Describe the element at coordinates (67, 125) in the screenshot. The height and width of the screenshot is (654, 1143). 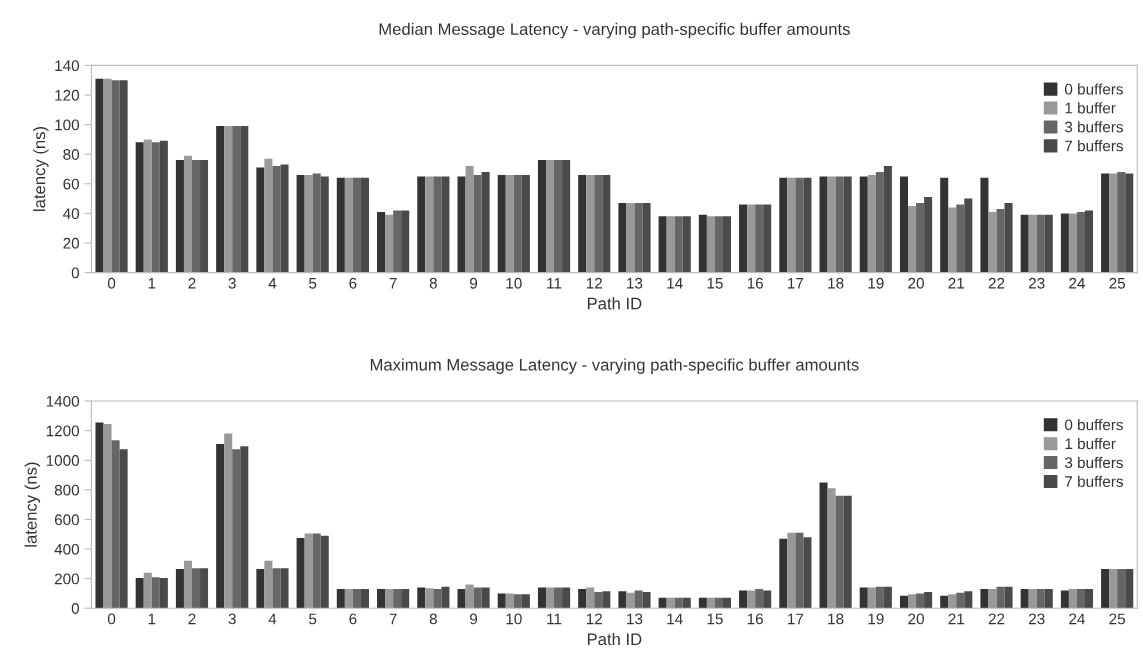
I see `y-tick-label: 100` at that location.